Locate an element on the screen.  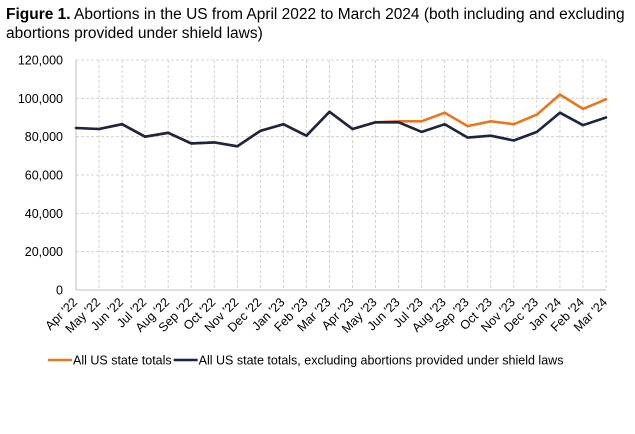
y-tick-label: 120,000 is located at coordinates (40, 61).